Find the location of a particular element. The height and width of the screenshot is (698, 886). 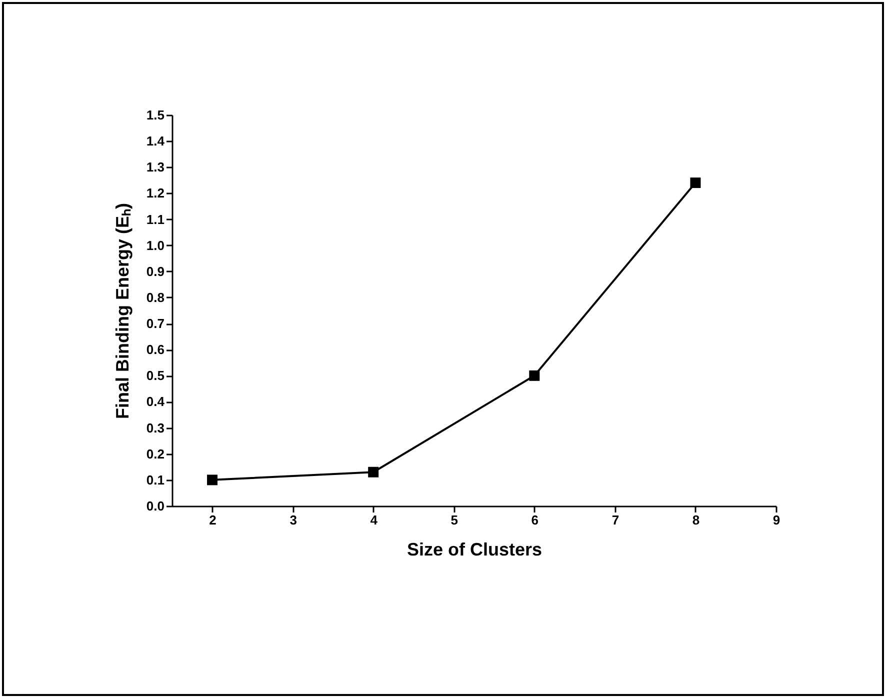

y-tick-label: 0.7 is located at coordinates (155, 324).